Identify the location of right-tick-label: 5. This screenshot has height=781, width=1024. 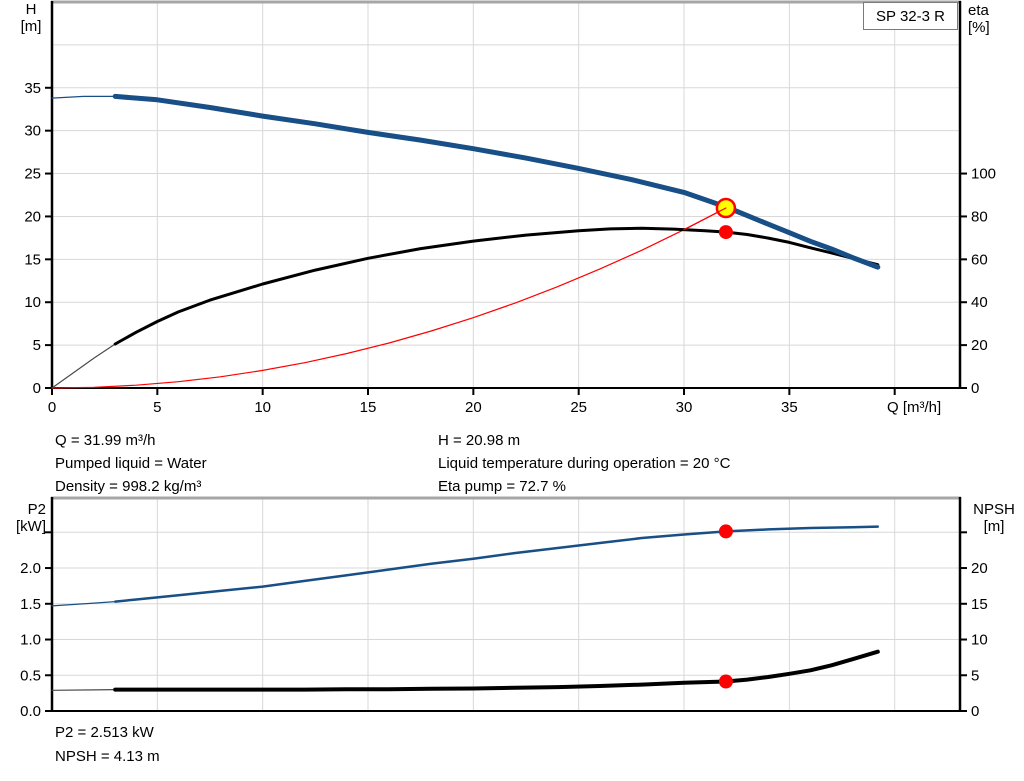
(975, 675).